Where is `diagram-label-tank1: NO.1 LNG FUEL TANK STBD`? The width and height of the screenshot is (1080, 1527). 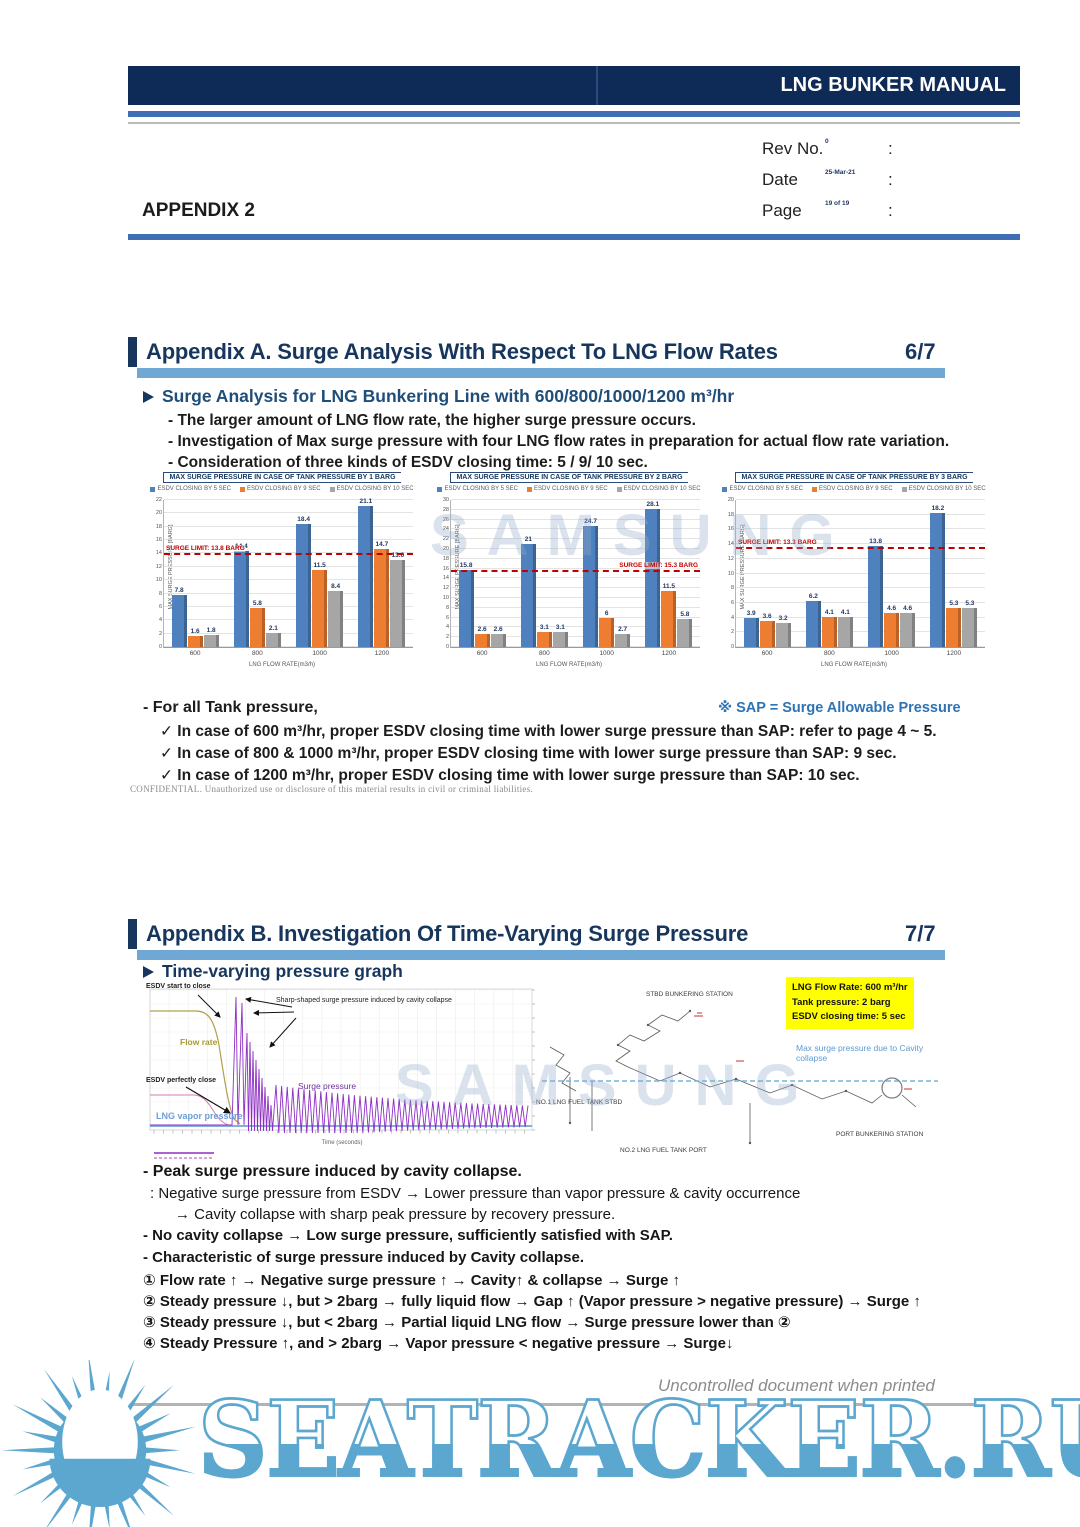
diagram-label-tank1: NO.1 LNG FUEL TANK STBD is located at coordinates (579, 1102).